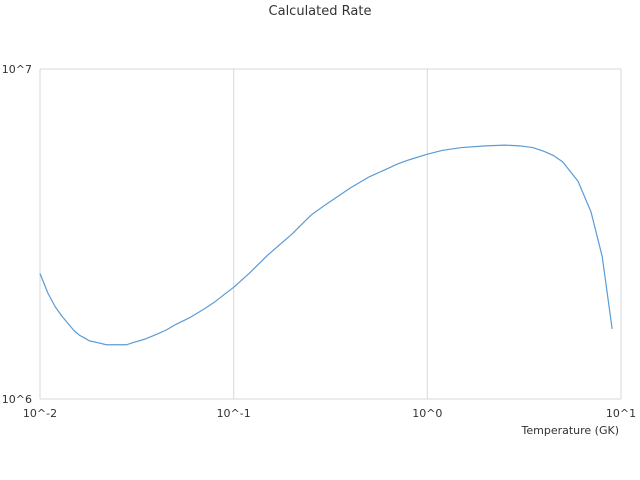 This screenshot has width=640, height=480. Describe the element at coordinates (40, 413) in the screenshot. I see `x-tick-label-0: 10^-2` at that location.